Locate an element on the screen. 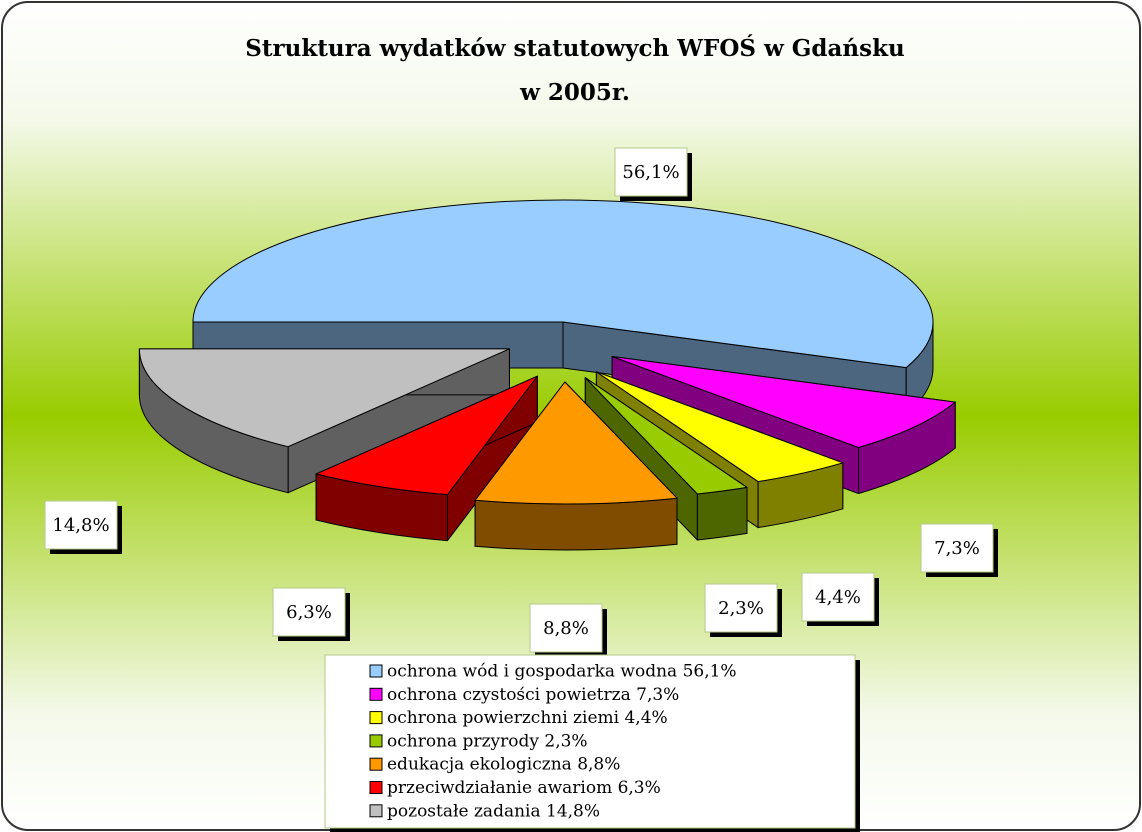  data-label: 6,3% is located at coordinates (309, 612).